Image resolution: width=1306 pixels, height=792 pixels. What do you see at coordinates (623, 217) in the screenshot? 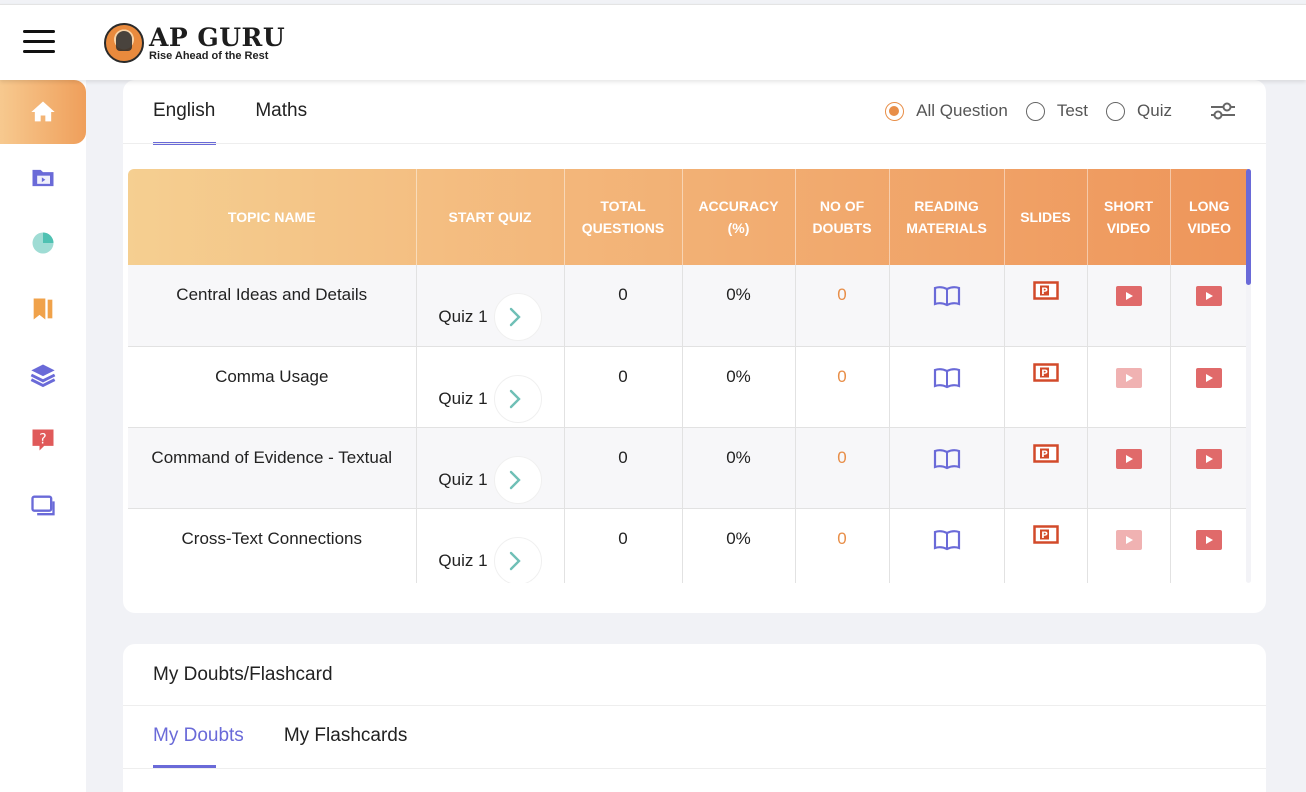
I see `header-total-questions: TOTAL QUESTIONS` at bounding box center [623, 217].